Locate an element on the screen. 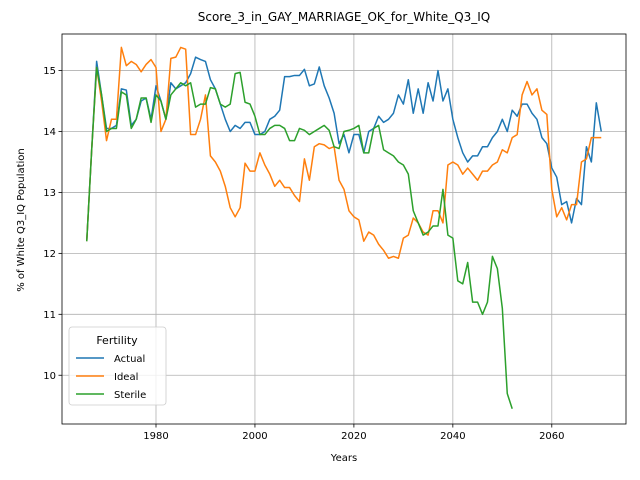  x-tick-label: 2020 is located at coordinates (353, 436).